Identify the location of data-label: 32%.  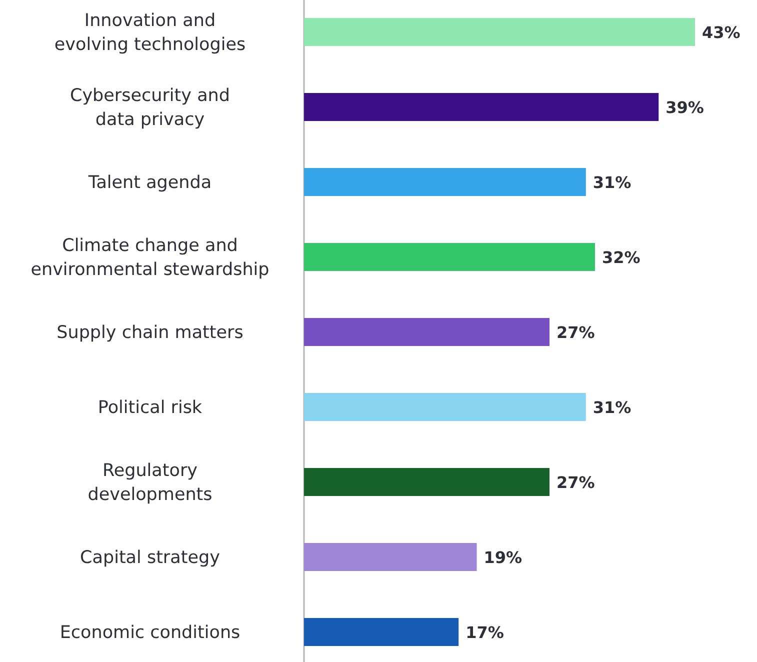
(621, 257).